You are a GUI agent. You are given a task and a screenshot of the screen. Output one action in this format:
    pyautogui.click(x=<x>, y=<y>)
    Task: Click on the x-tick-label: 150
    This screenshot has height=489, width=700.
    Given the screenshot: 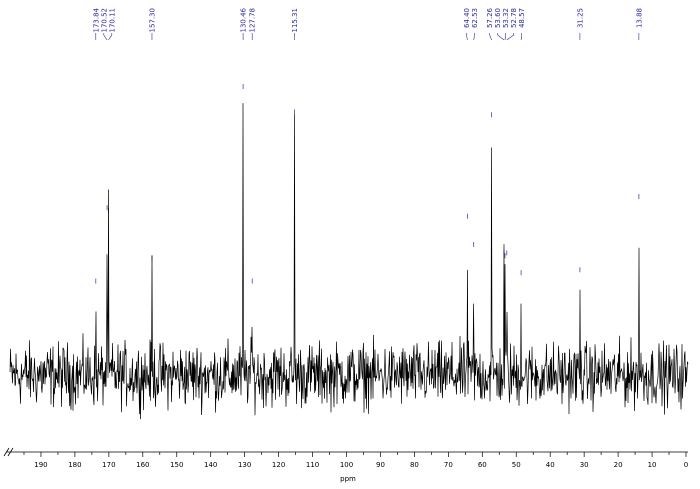 What is the action you would take?
    pyautogui.click(x=176, y=465)
    